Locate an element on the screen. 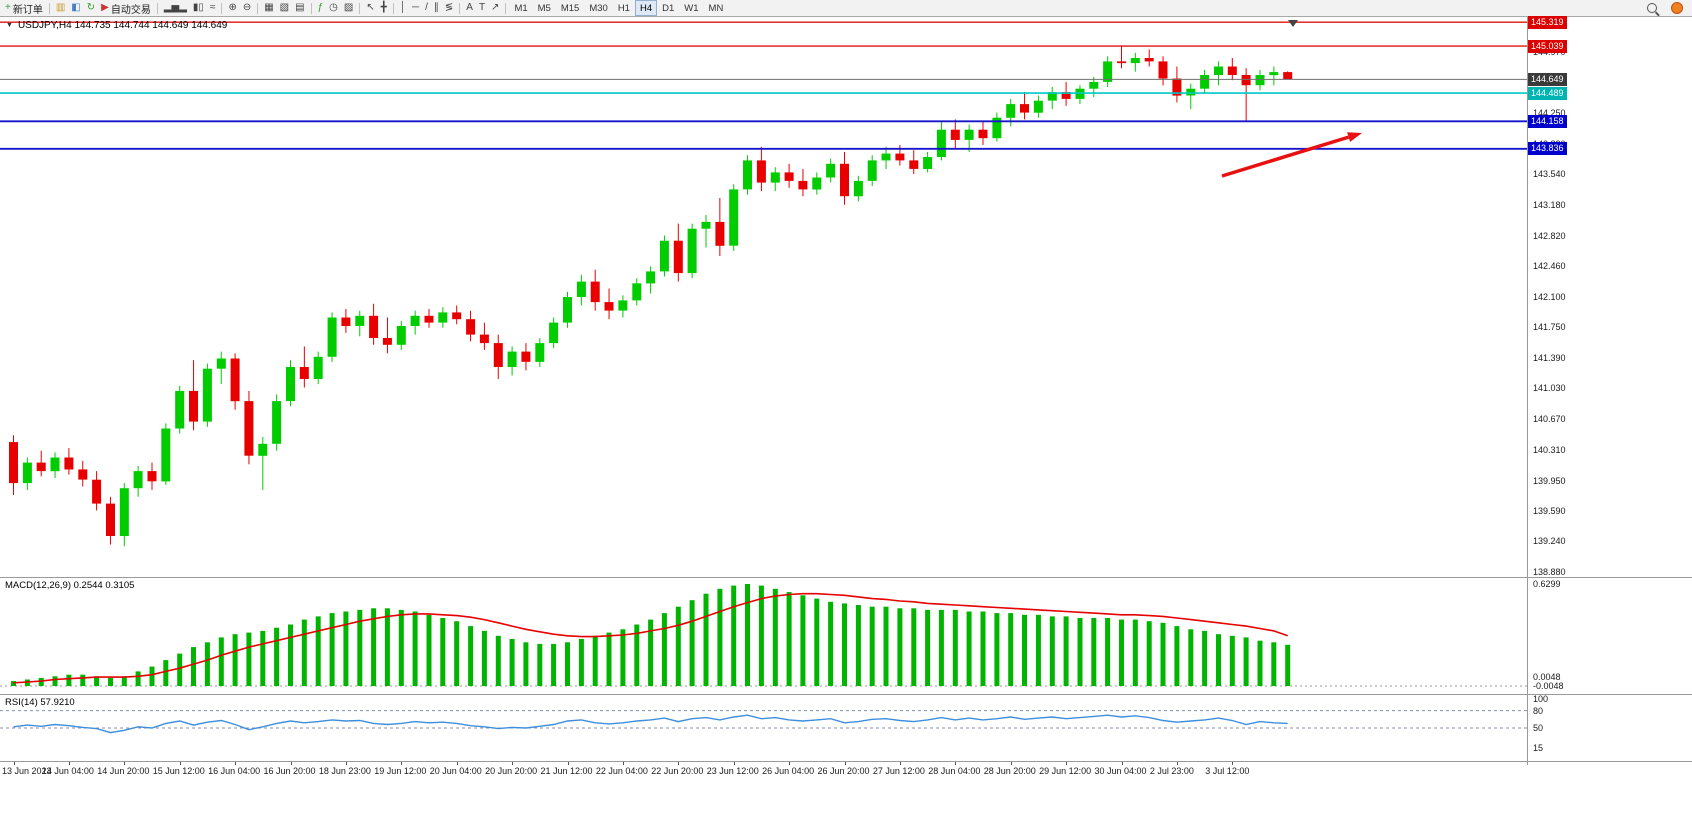 The width and height of the screenshot is (1692, 840). candlestick-chart-icon: ▮▯ is located at coordinates (198, 8).